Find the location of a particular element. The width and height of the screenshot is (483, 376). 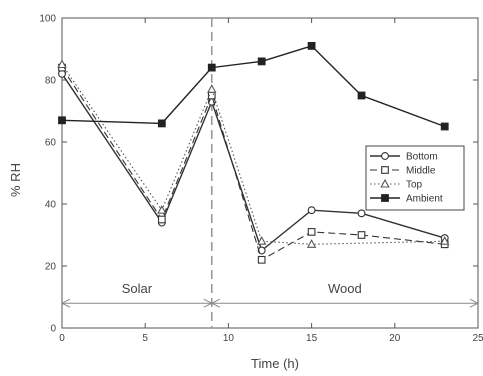

solar-region-label: Solar is located at coordinates (137, 288).